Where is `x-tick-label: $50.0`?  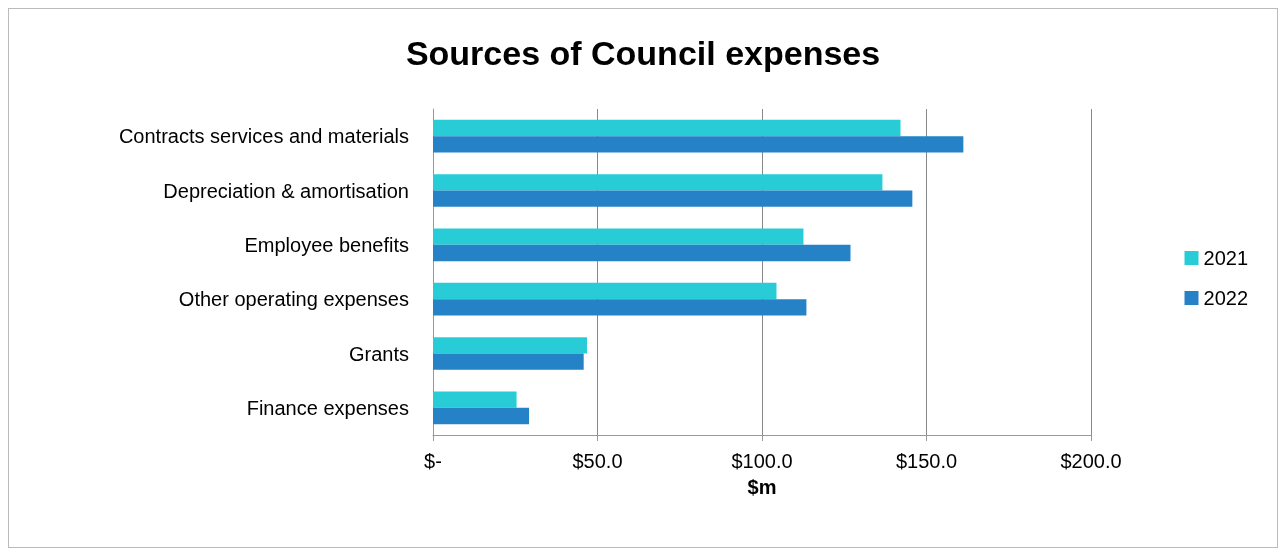 x-tick-label: $50.0 is located at coordinates (597, 461).